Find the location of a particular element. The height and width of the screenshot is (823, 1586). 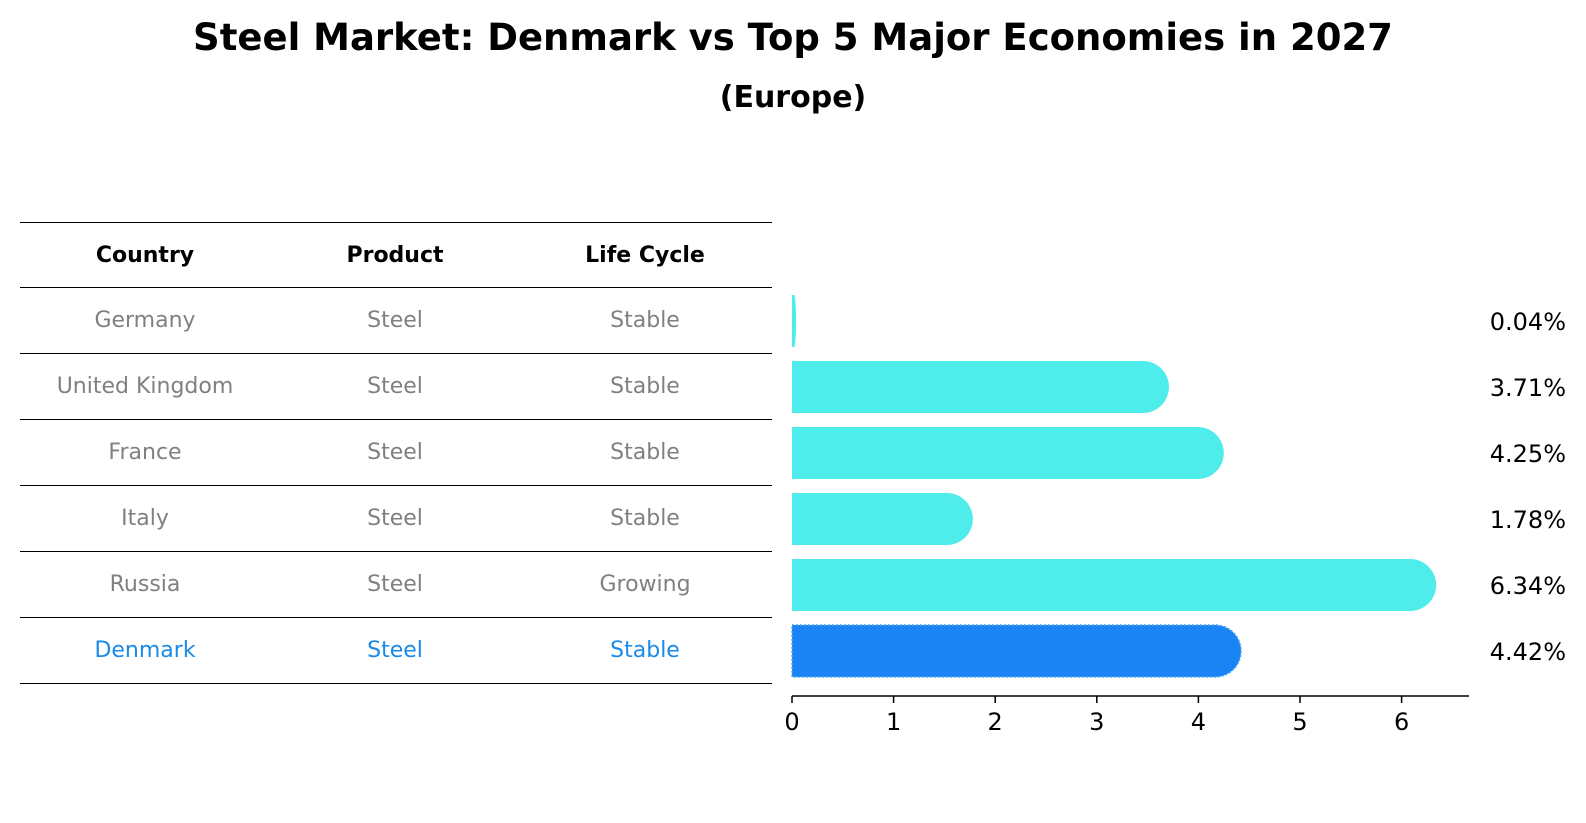

country-cell: Denmark is located at coordinates (145, 650).